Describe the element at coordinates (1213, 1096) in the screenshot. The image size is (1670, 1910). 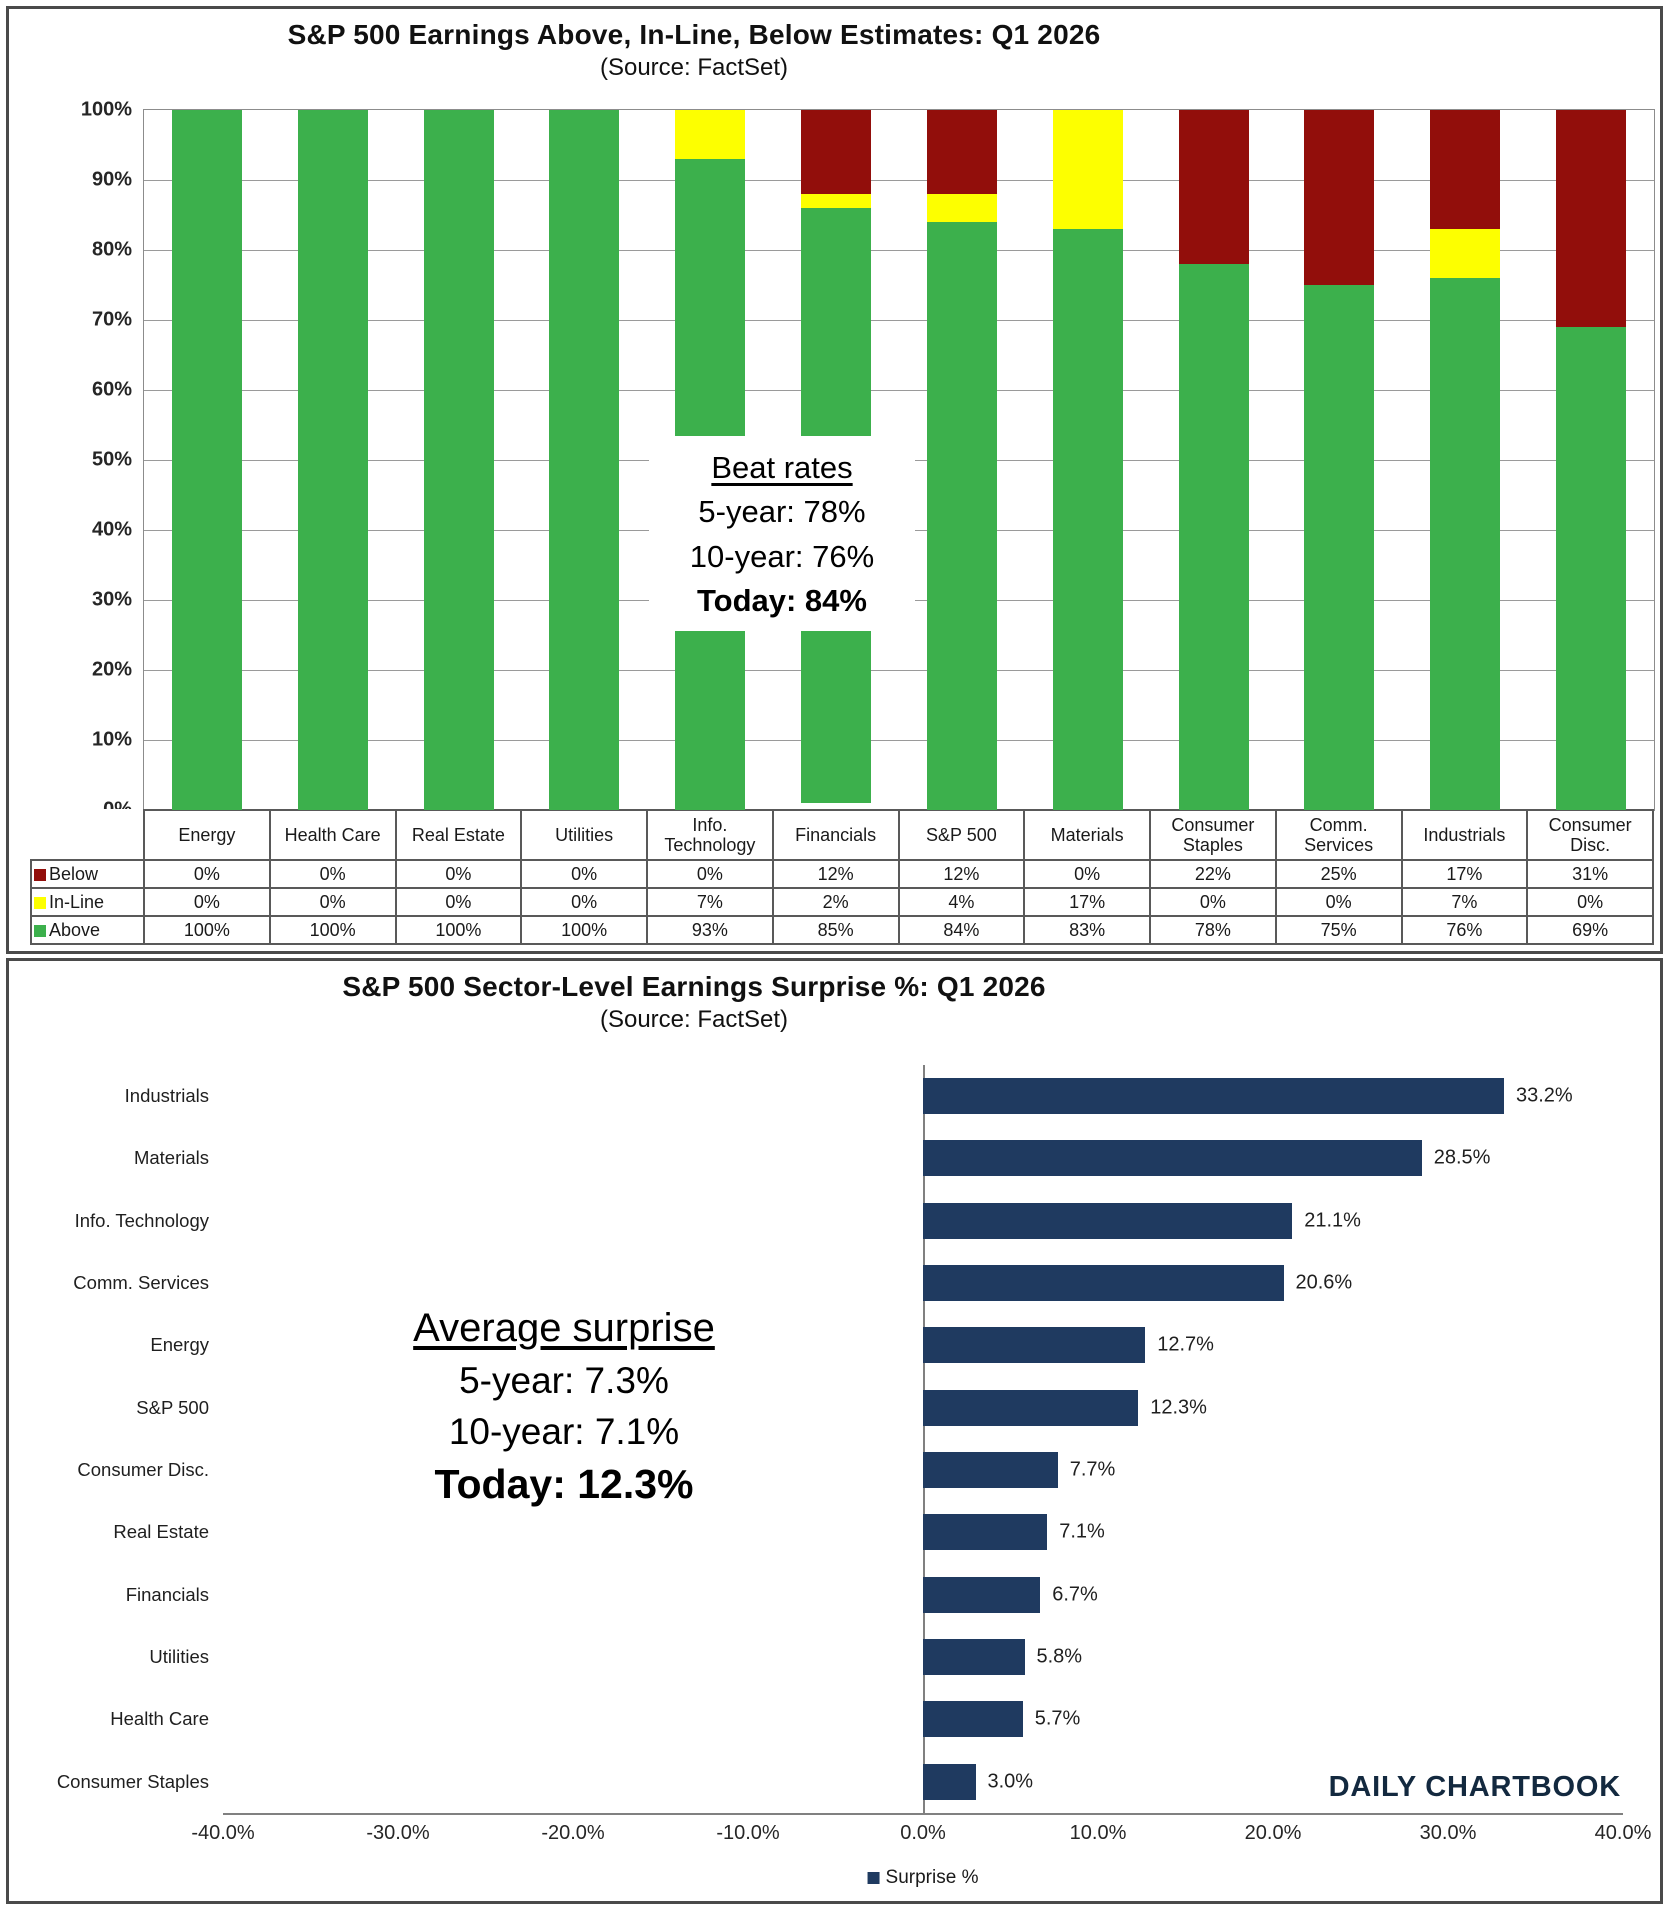
I see `bar-industrials` at that location.